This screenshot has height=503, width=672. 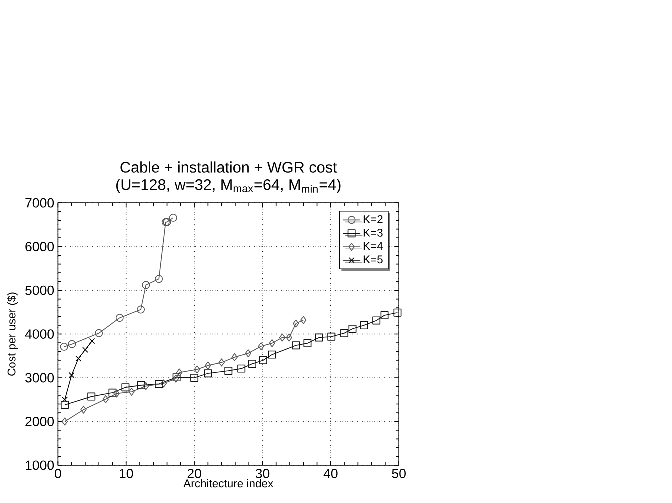 What do you see at coordinates (229, 167) in the screenshot?
I see `chart-title: Cable + installation + WGR cost` at bounding box center [229, 167].